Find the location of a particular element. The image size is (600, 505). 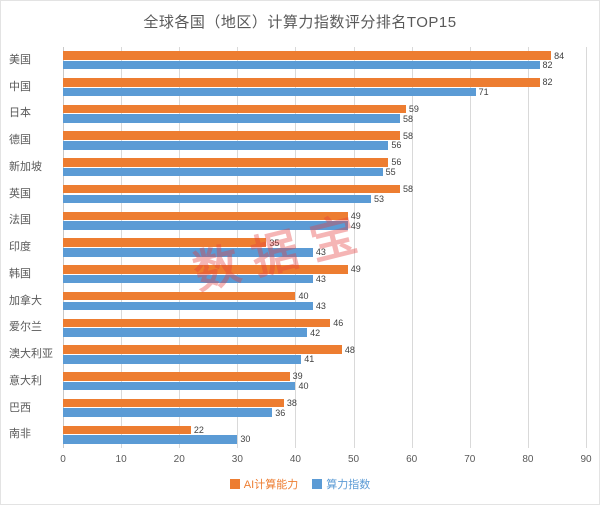

value-ai-14: 38 is located at coordinates (291, 403).